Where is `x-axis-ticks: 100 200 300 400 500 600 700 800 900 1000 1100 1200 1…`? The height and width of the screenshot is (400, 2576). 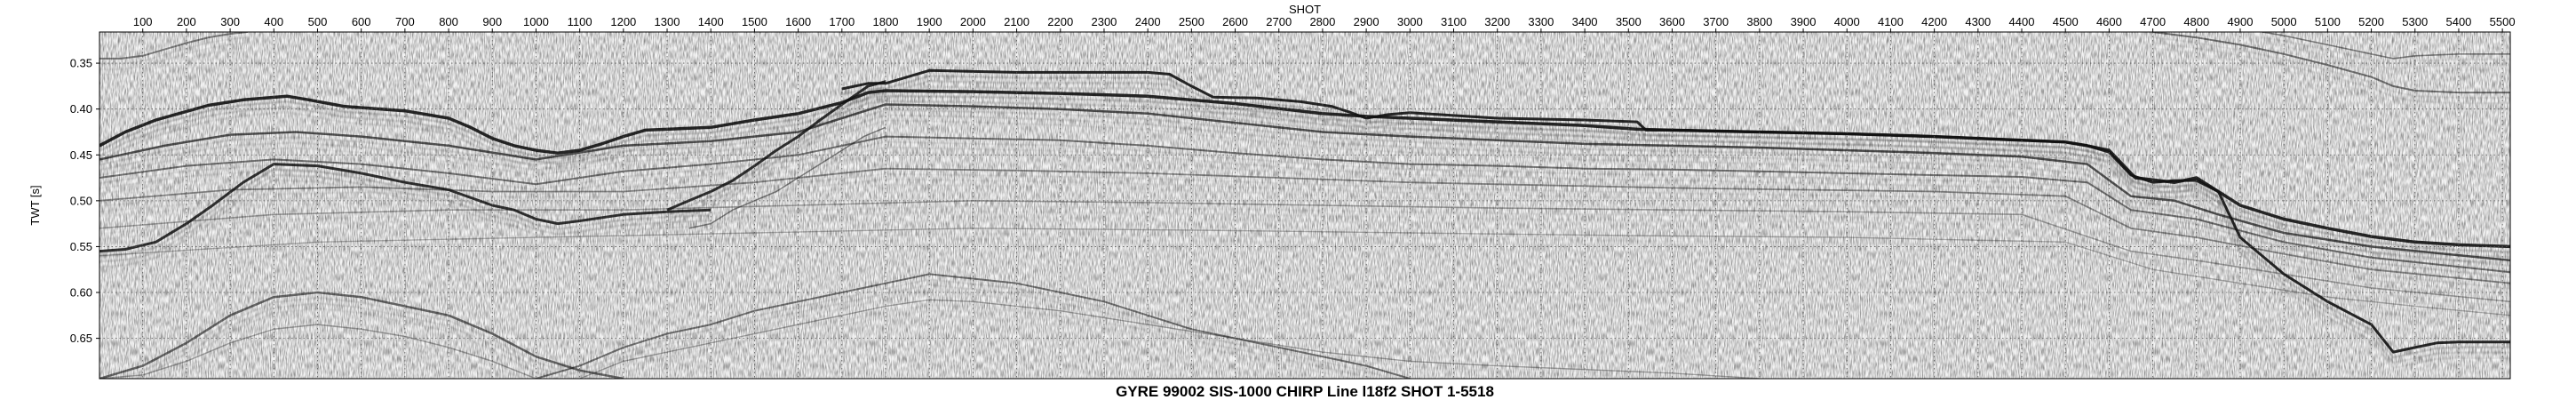
x-axis-ticks: 100 200 300 400 500 600 700 800 900 1000 1100 1200 1… is located at coordinates (1324, 23).